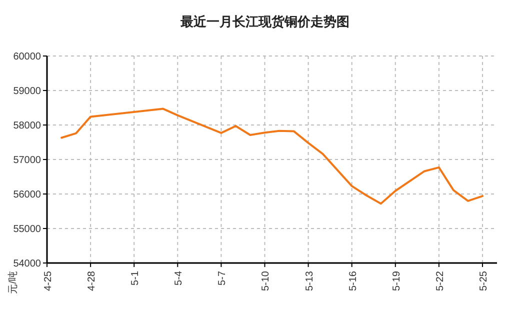 The height and width of the screenshot is (326, 520). What do you see at coordinates (484, 281) in the screenshot?
I see `x-tick-label: 5-25` at bounding box center [484, 281].